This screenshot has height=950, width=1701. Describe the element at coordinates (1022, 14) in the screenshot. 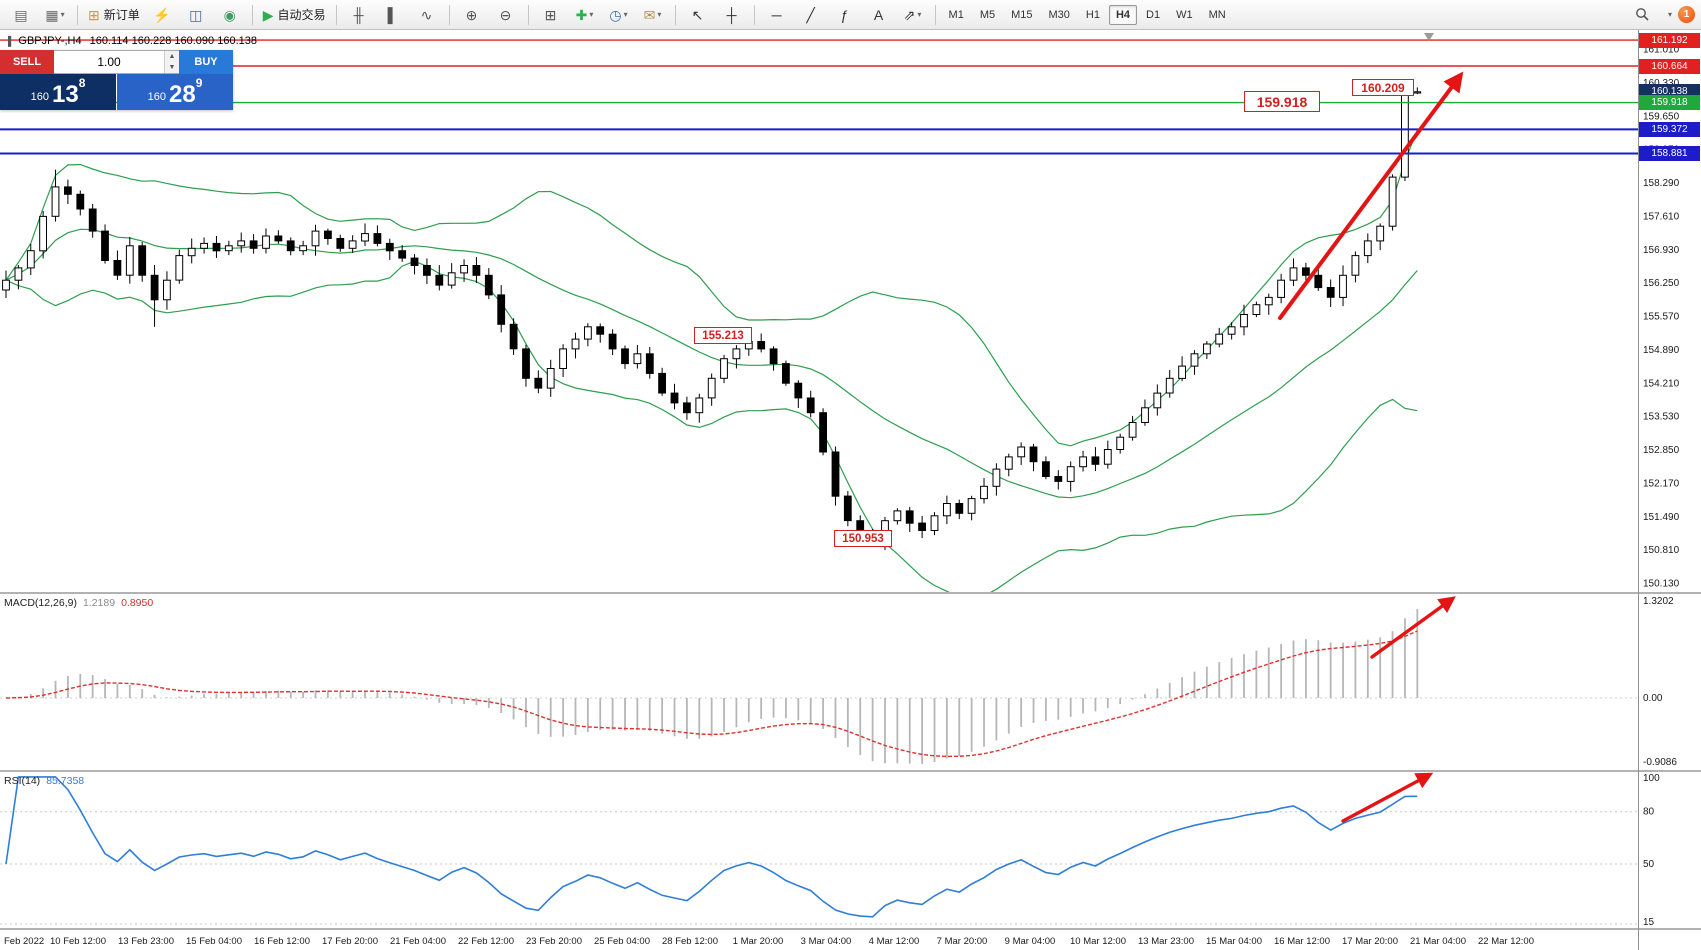

I see `timeframe-m15: M15` at that location.